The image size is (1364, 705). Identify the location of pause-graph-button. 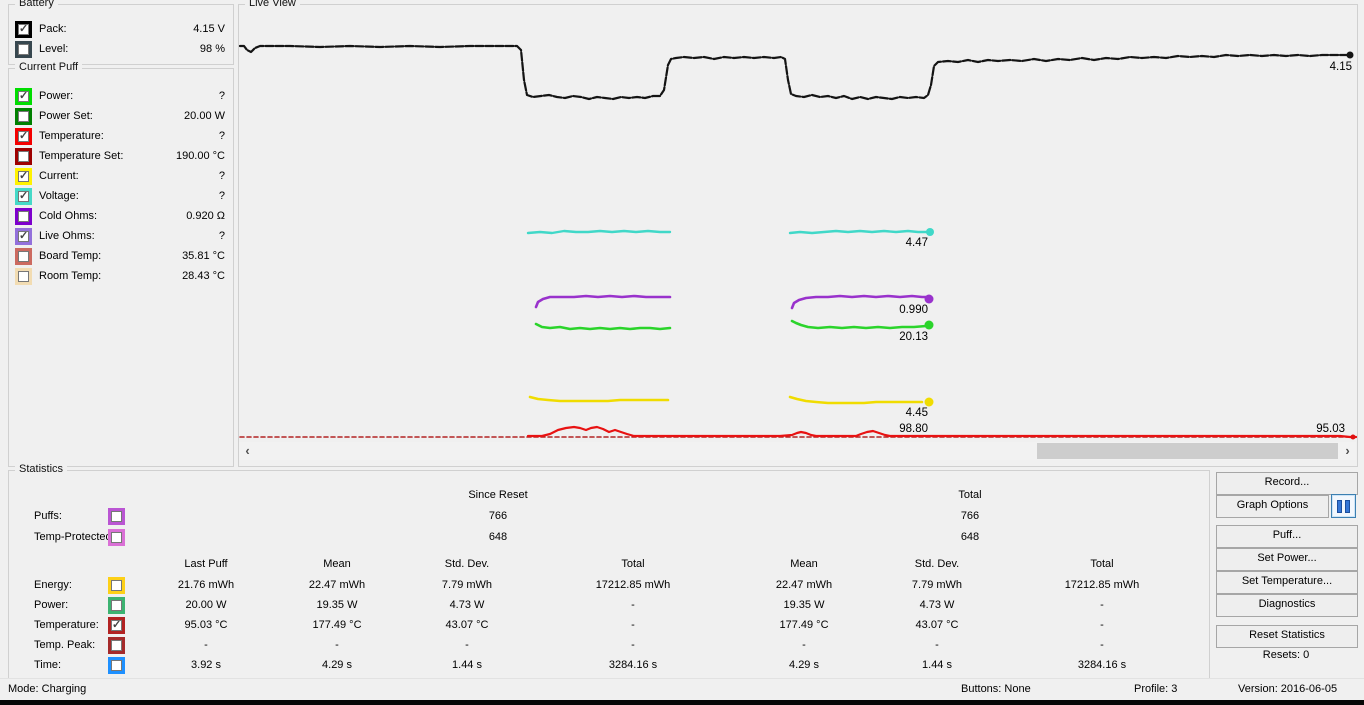
(1343, 506).